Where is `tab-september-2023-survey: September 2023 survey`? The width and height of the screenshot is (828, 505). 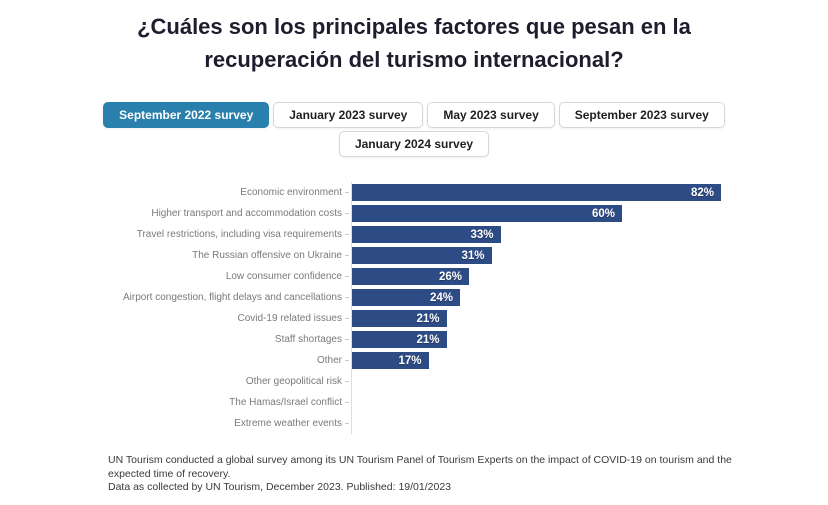
tab-september-2023-survey: September 2023 survey is located at coordinates (641, 115).